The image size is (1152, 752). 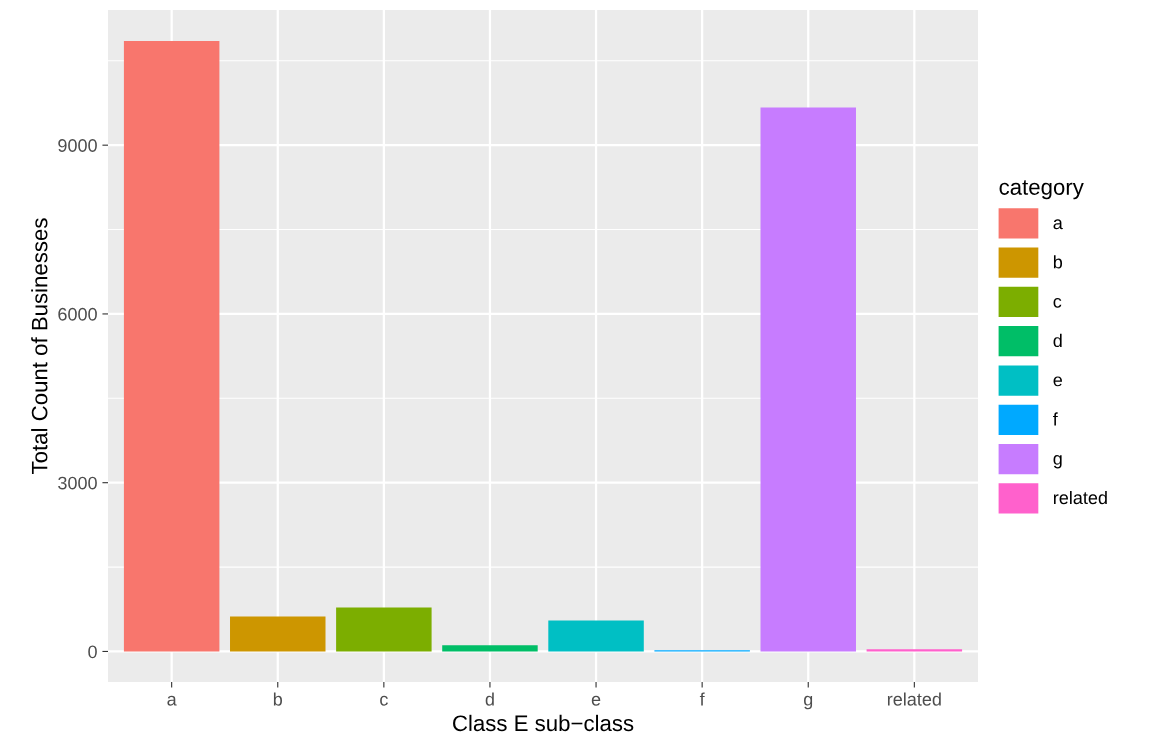 What do you see at coordinates (1058, 262) in the screenshot?
I see `legend-label: b` at bounding box center [1058, 262].